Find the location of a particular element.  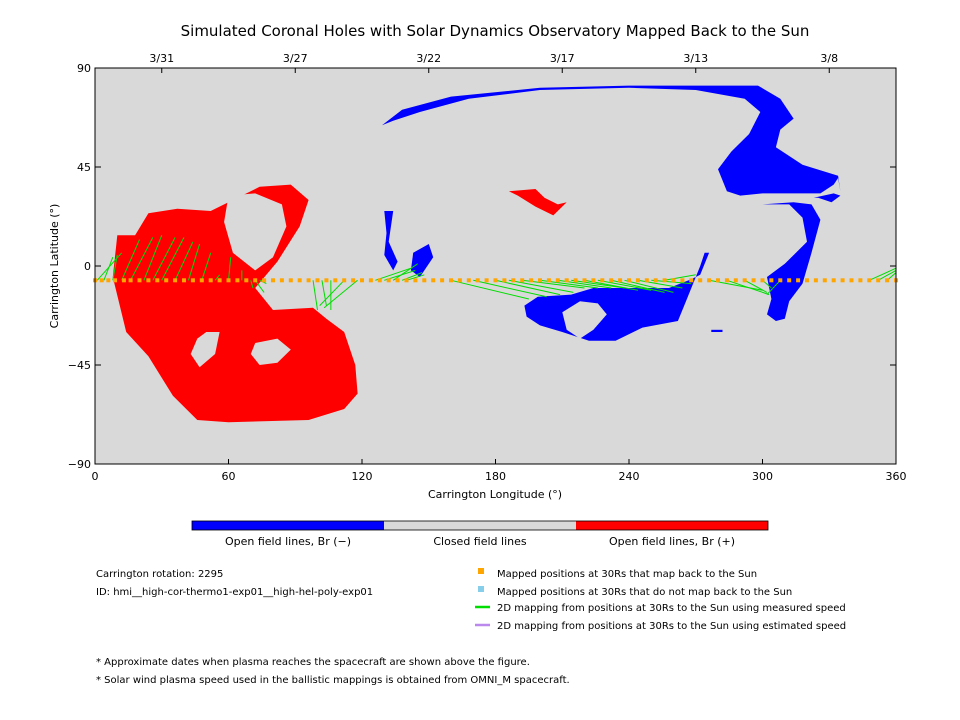

x-tick-label: 60 is located at coordinates (229, 476).